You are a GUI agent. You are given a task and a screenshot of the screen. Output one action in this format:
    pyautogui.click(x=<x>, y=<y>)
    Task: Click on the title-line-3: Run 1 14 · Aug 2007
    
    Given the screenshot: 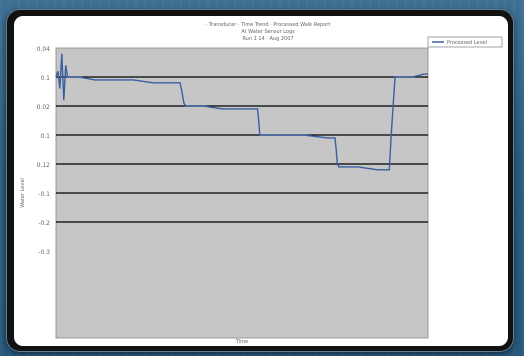 What is the action you would take?
    pyautogui.click(x=267, y=39)
    